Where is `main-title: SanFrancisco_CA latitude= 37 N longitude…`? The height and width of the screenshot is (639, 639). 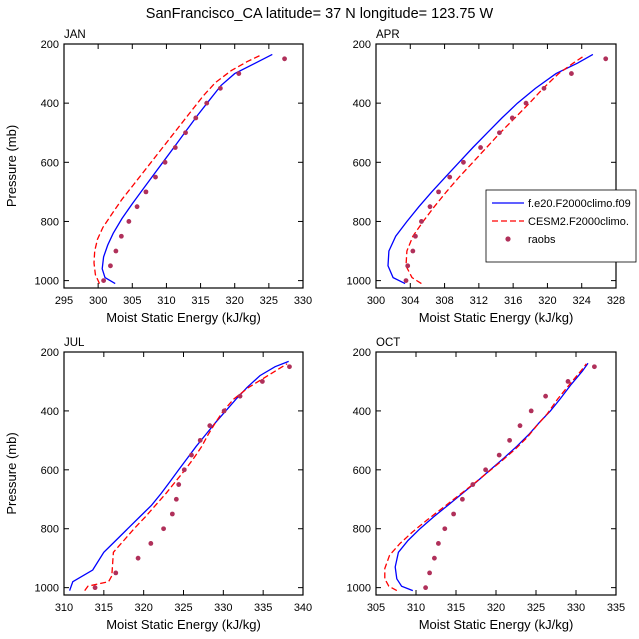 main-title: SanFrancisco_CA latitude= 37 N longitude… is located at coordinates (320, 14).